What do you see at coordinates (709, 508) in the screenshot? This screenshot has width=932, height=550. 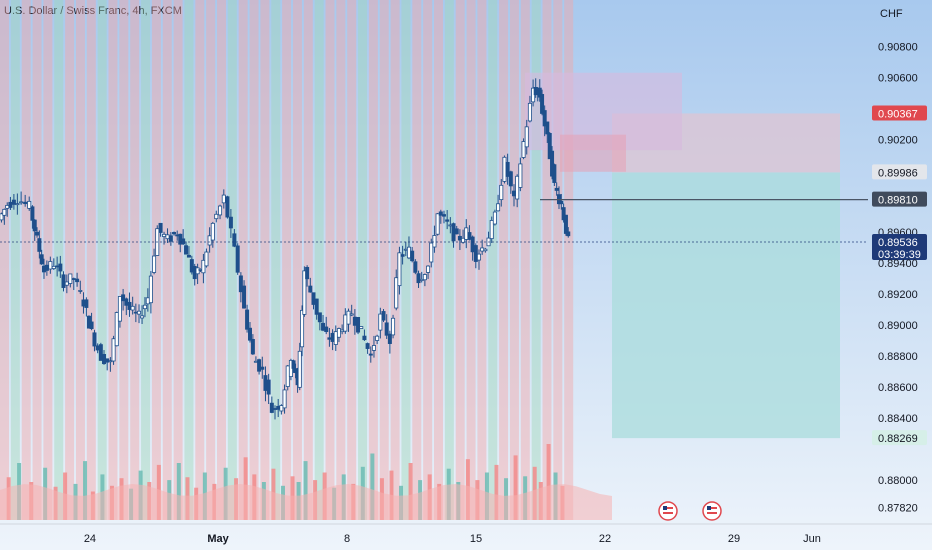 I see `flag-canton` at bounding box center [709, 508].